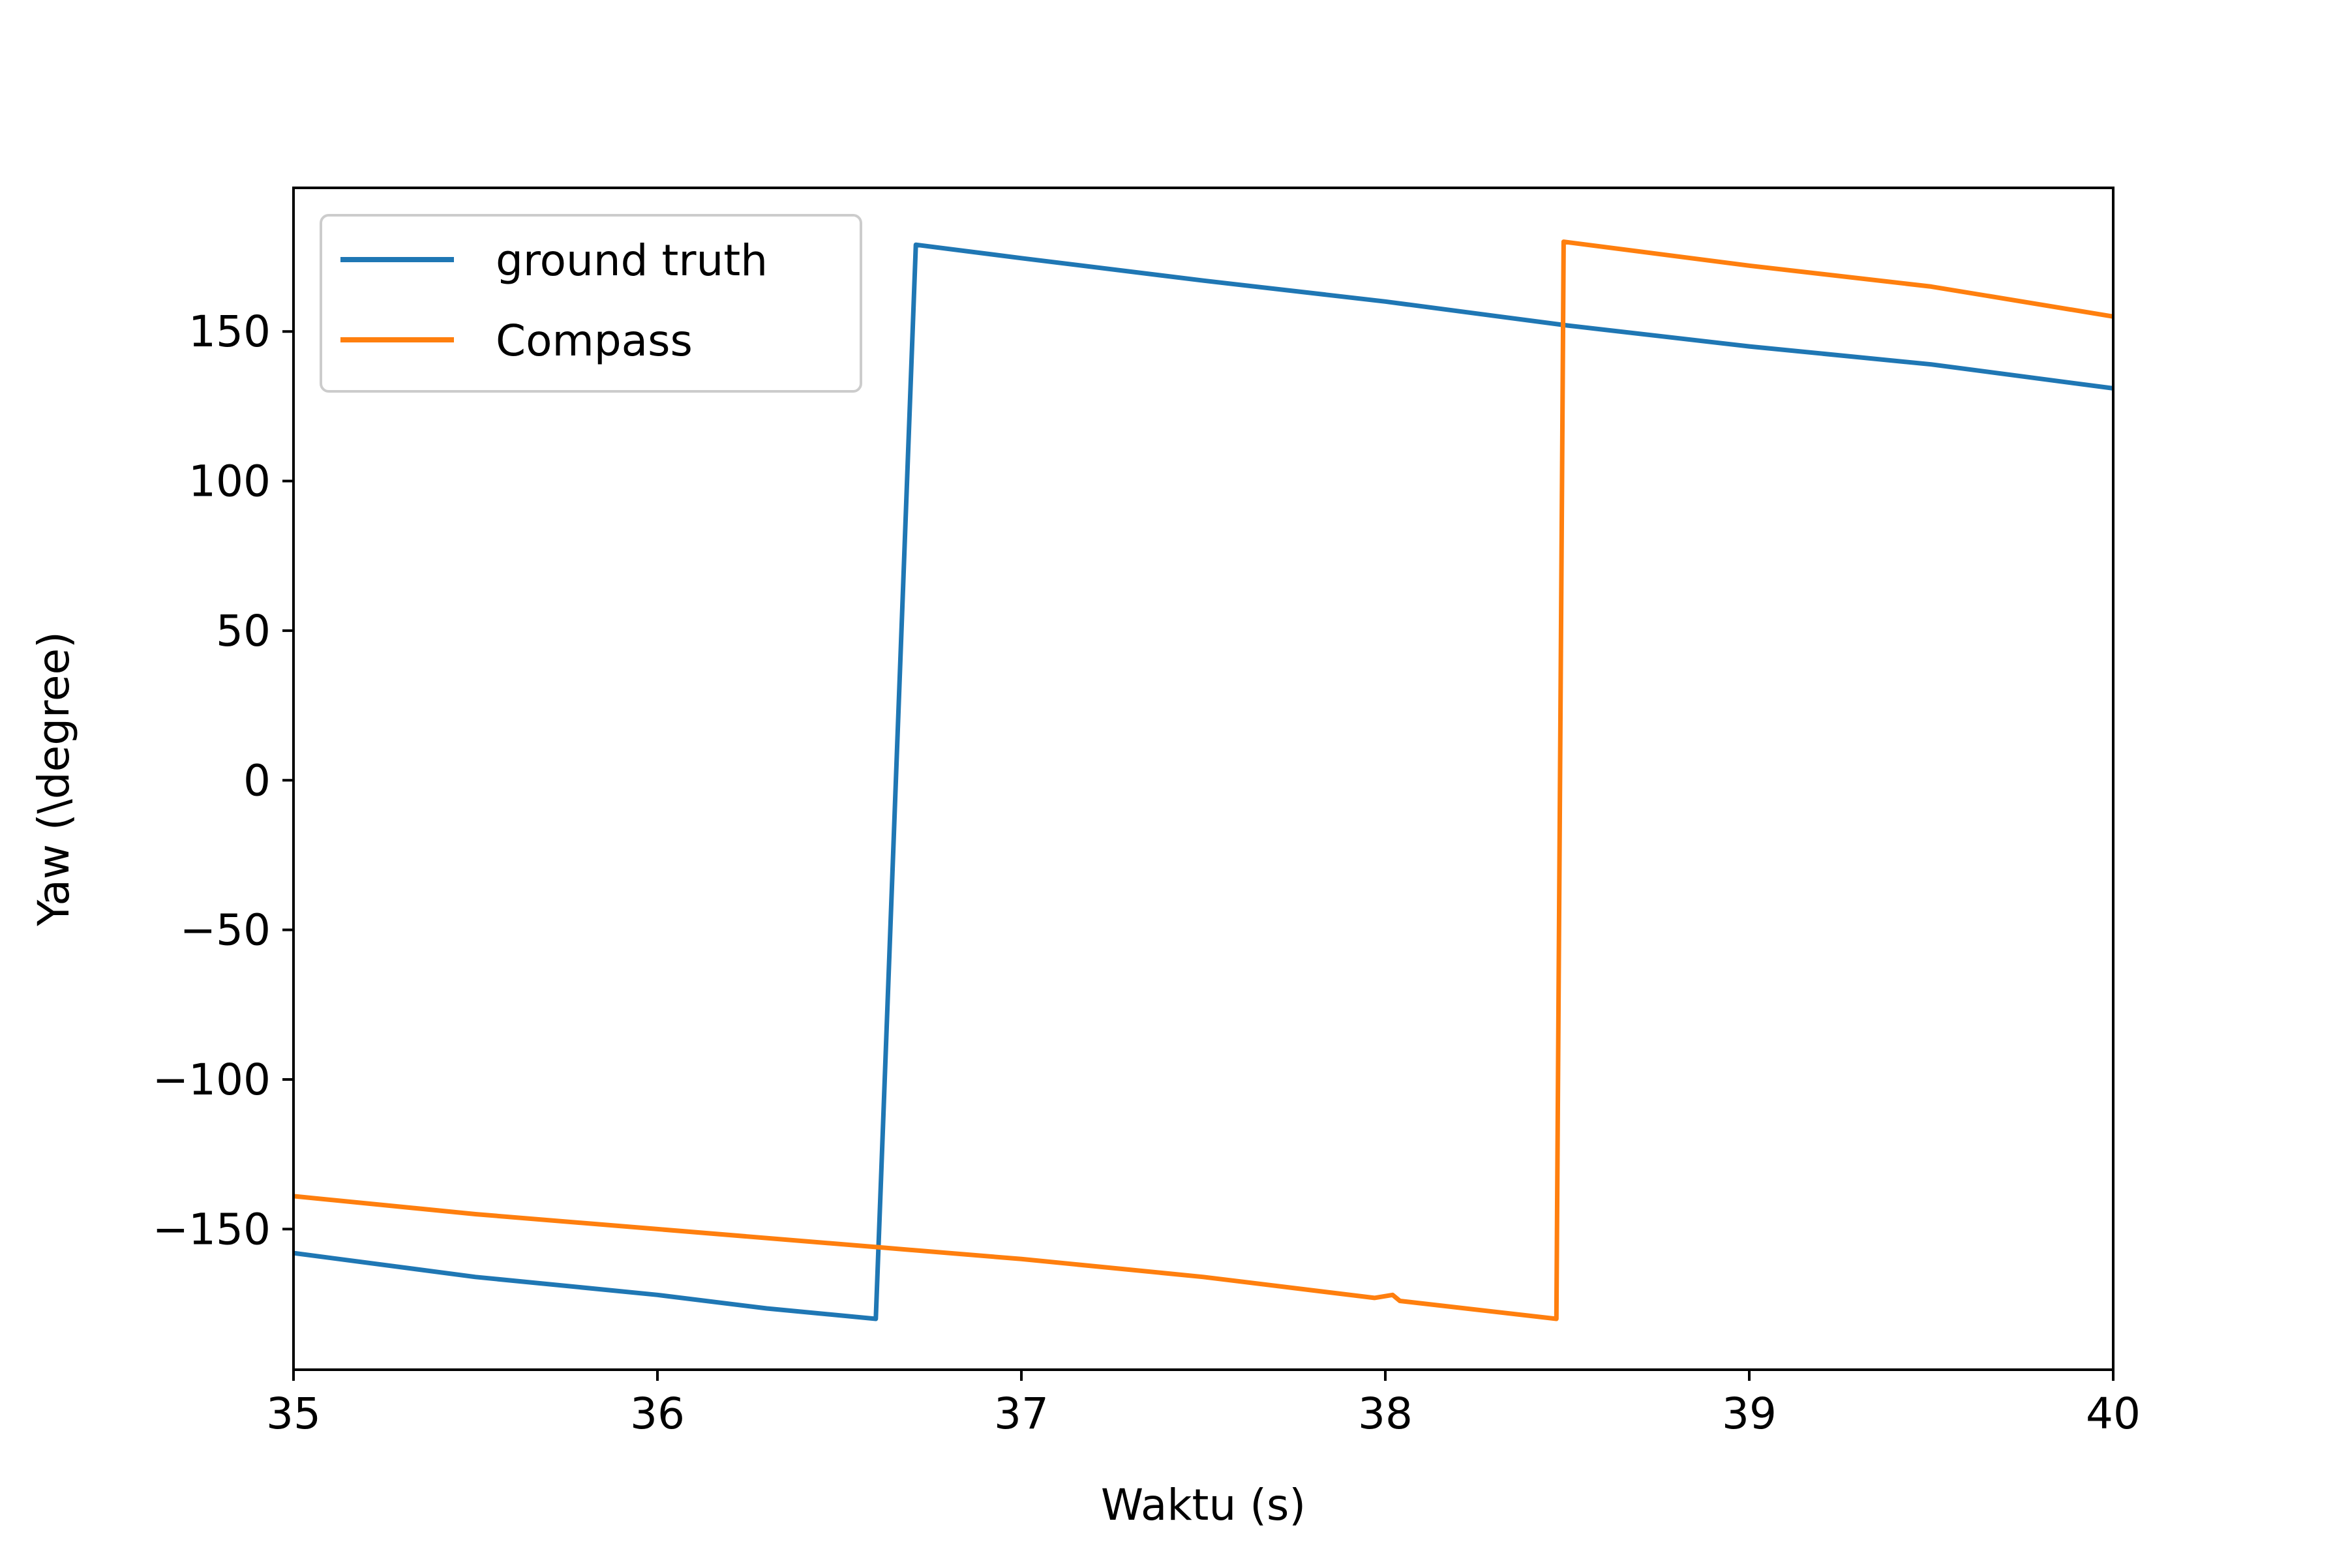 The image size is (2348, 1568). I want to click on legend-box, so click(591, 303).